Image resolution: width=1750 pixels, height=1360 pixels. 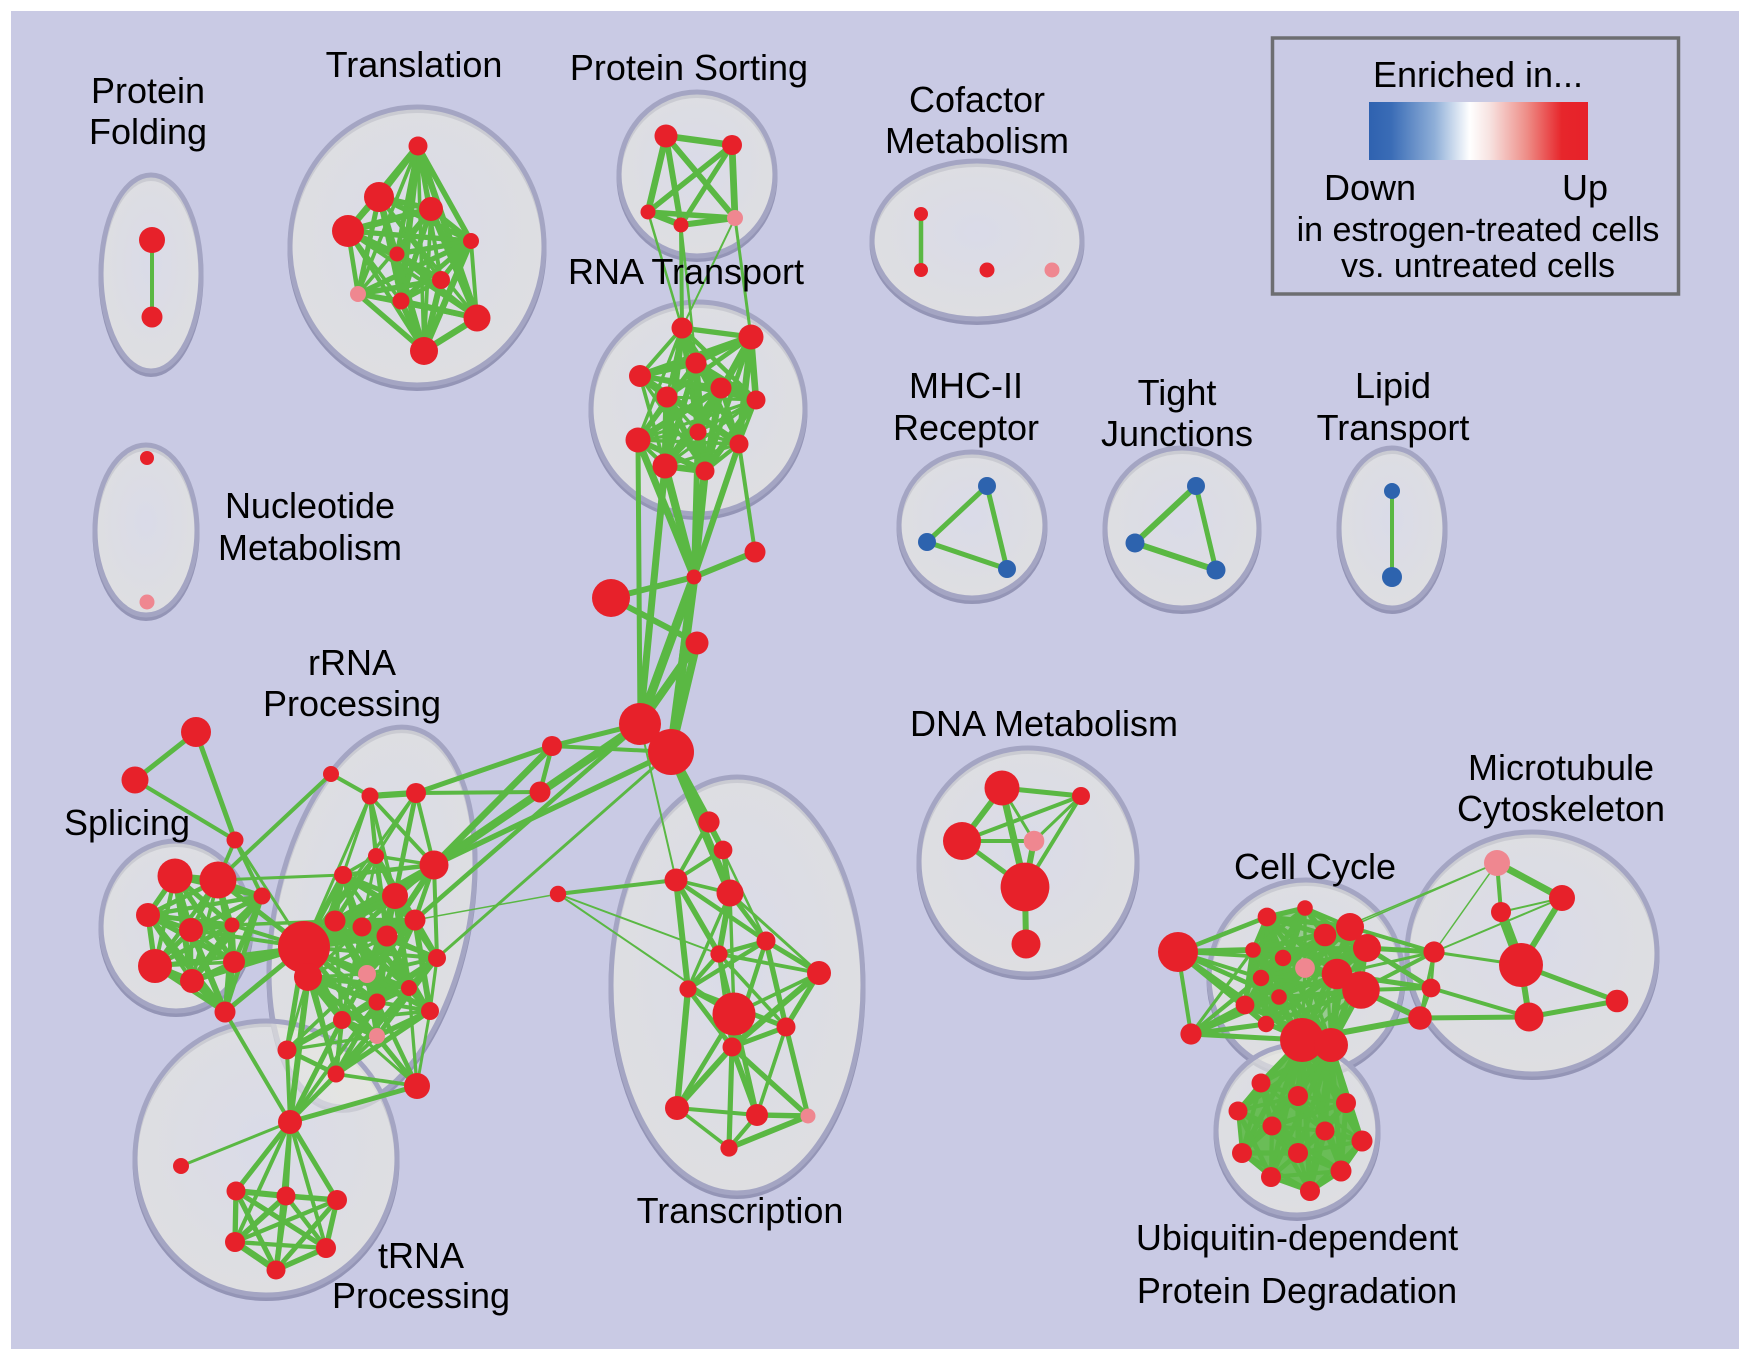 What do you see at coordinates (414, 64) in the screenshot?
I see `svg-text: Translation` at bounding box center [414, 64].